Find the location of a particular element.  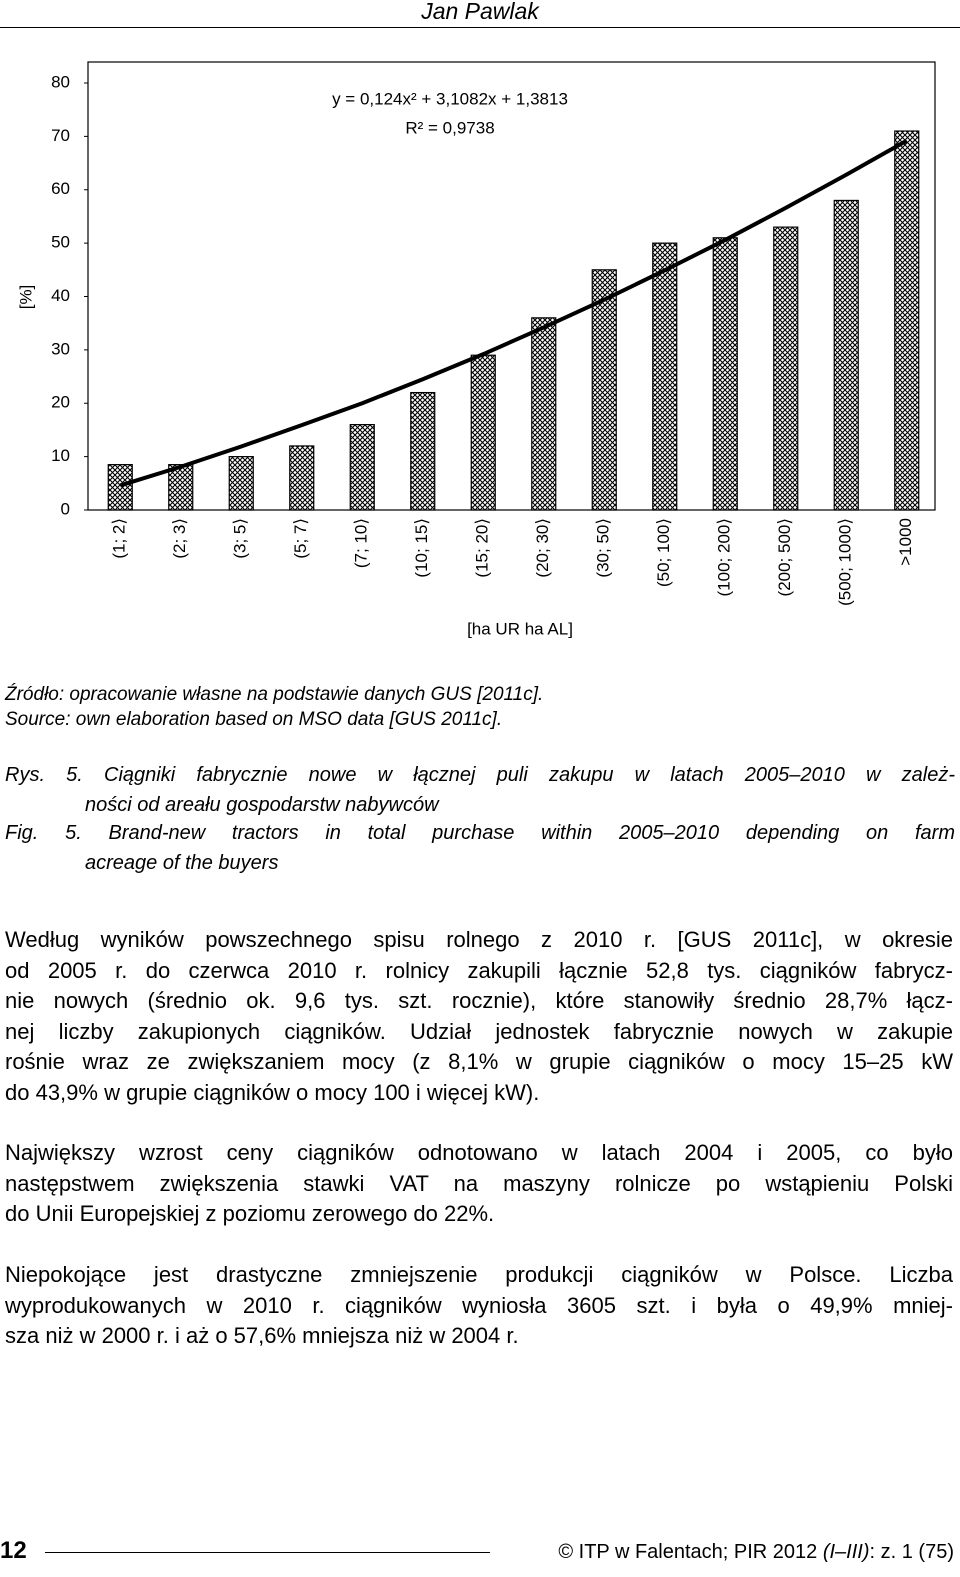

x-tick-label: (30; 50⟩ is located at coordinates (603, 548).